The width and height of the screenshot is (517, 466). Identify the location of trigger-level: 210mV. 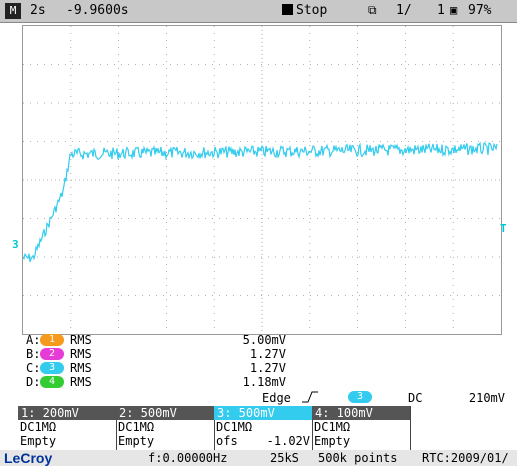
(486, 398).